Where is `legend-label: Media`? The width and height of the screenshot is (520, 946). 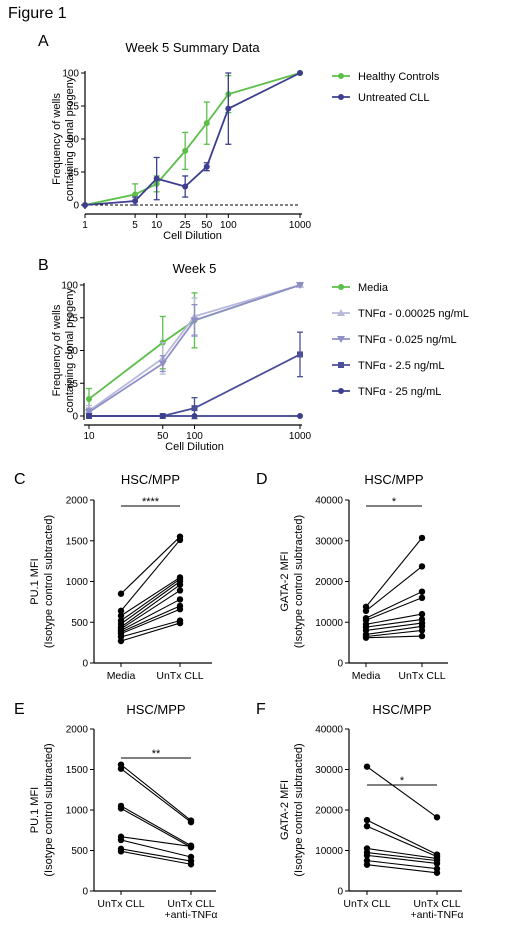 legend-label: Media is located at coordinates (373, 288).